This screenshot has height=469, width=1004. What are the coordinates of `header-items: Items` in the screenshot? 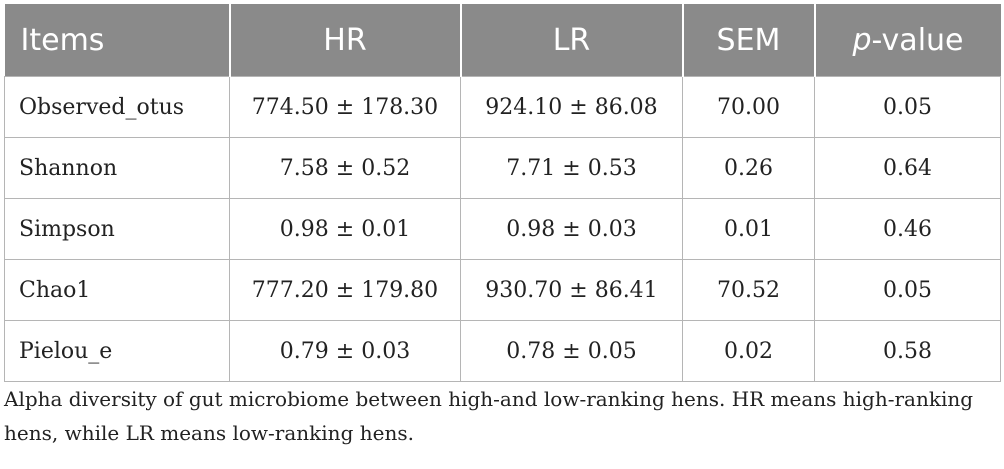 It's located at (117, 40).